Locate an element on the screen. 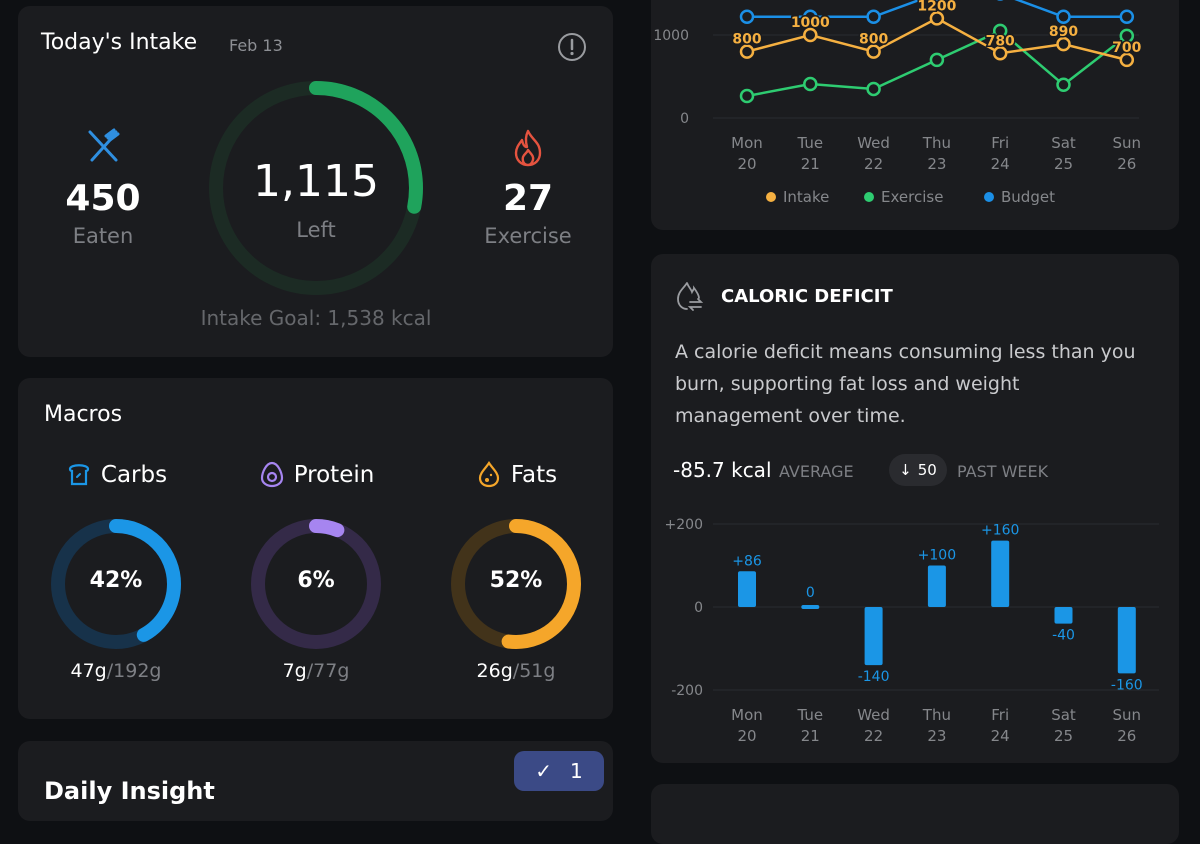  deficit-title: CALORIC DEFICIT is located at coordinates (807, 296).